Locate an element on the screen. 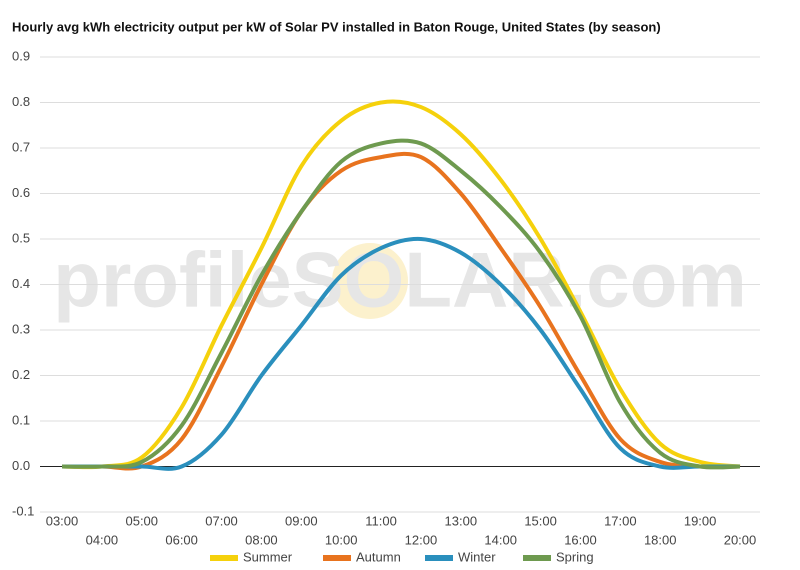 The image size is (800, 570). y-tick-label: 0.5 is located at coordinates (21, 237).